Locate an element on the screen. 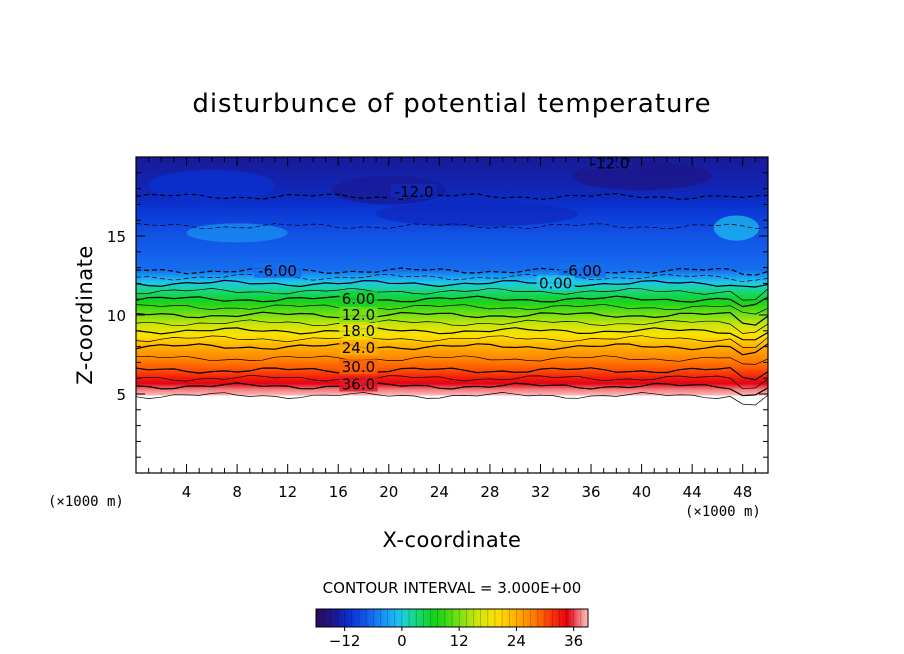  contour-label: 6.00 is located at coordinates (358, 299).